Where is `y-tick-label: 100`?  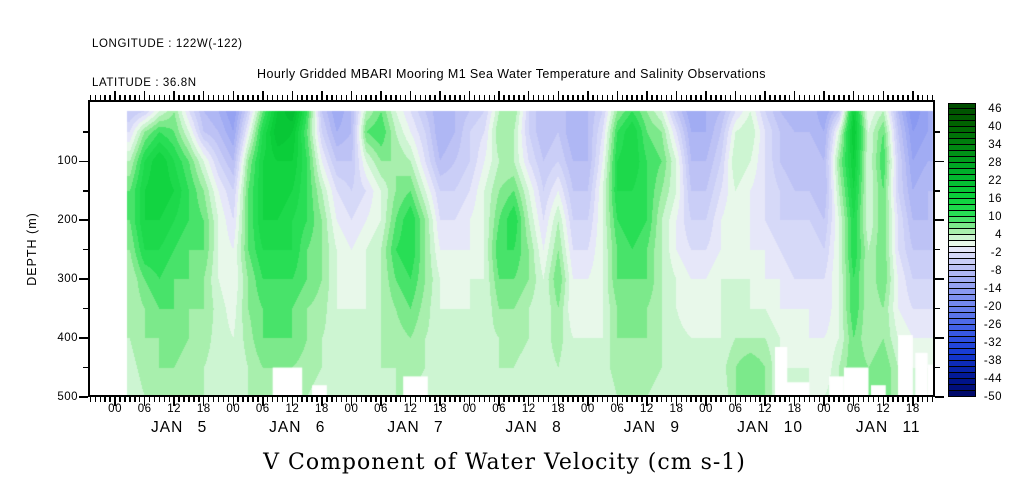
y-tick-label: 100 is located at coordinates (67, 161).